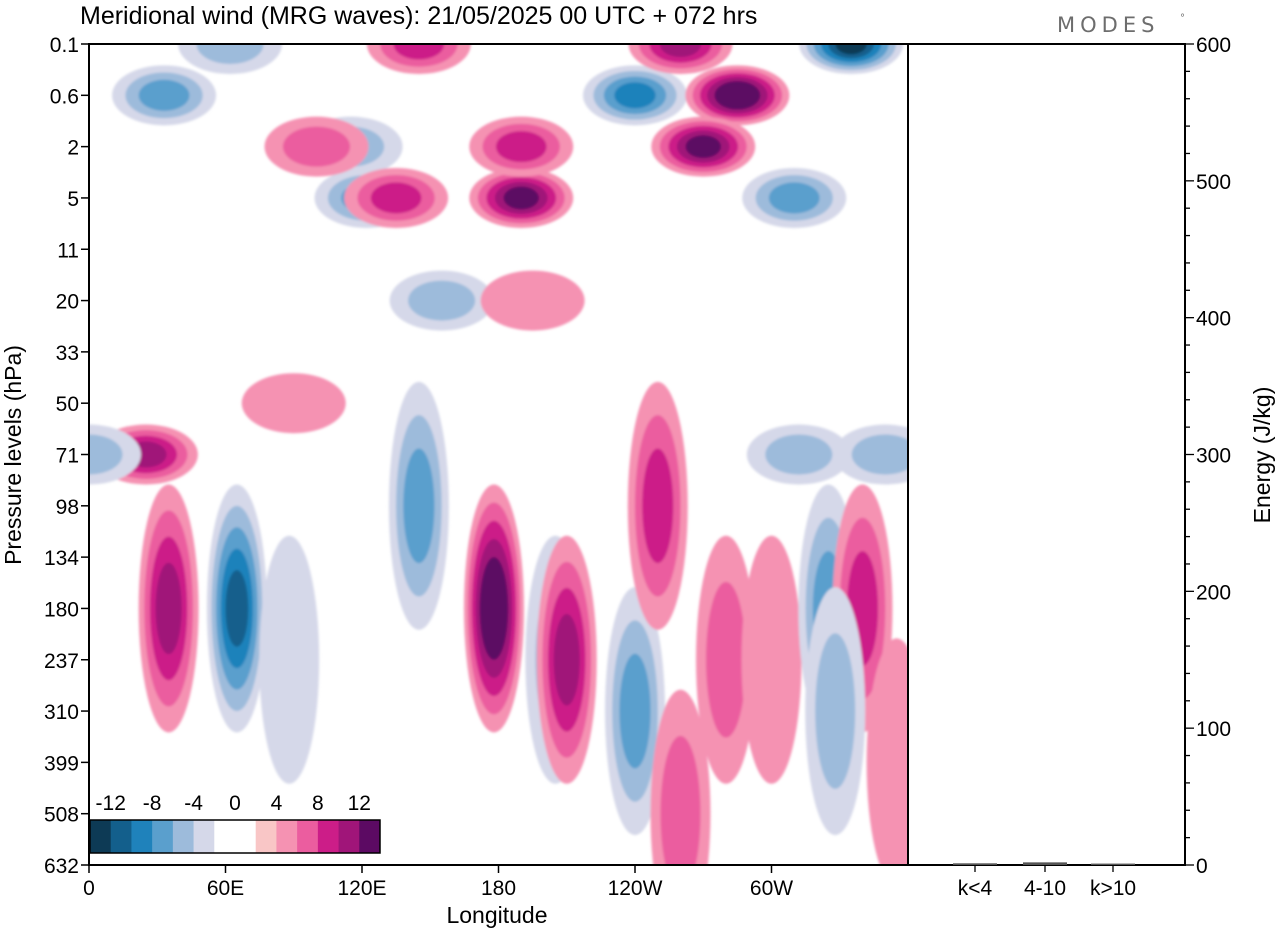 The height and width of the screenshot is (930, 1280). What do you see at coordinates (152, 803) in the screenshot?
I see `colorbar-label: -8` at bounding box center [152, 803].